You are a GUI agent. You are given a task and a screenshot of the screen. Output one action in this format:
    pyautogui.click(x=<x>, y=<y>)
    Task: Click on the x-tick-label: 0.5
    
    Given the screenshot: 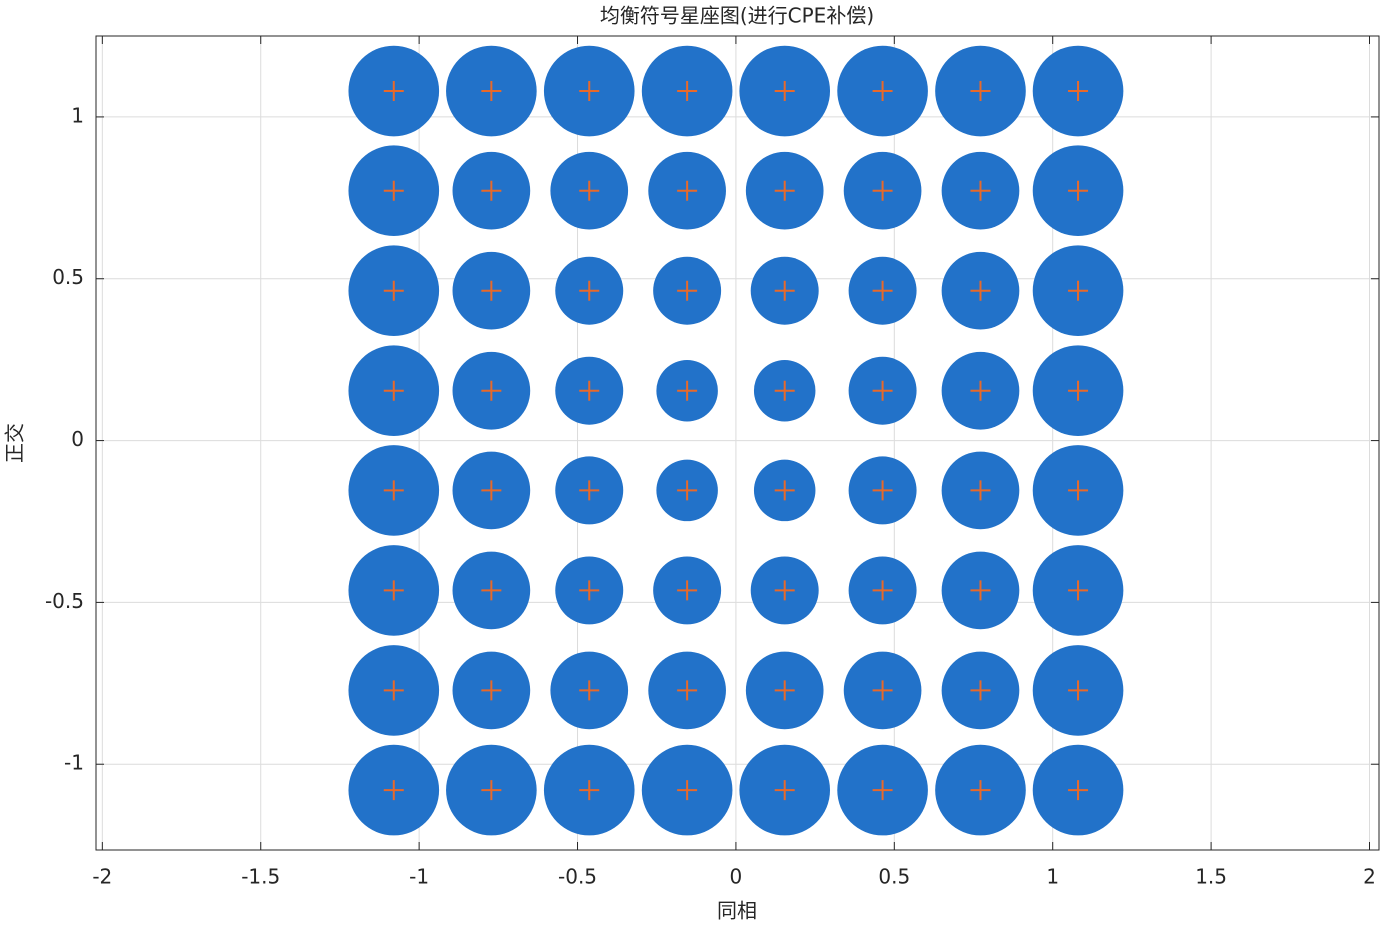 What is the action you would take?
    pyautogui.click(x=894, y=877)
    